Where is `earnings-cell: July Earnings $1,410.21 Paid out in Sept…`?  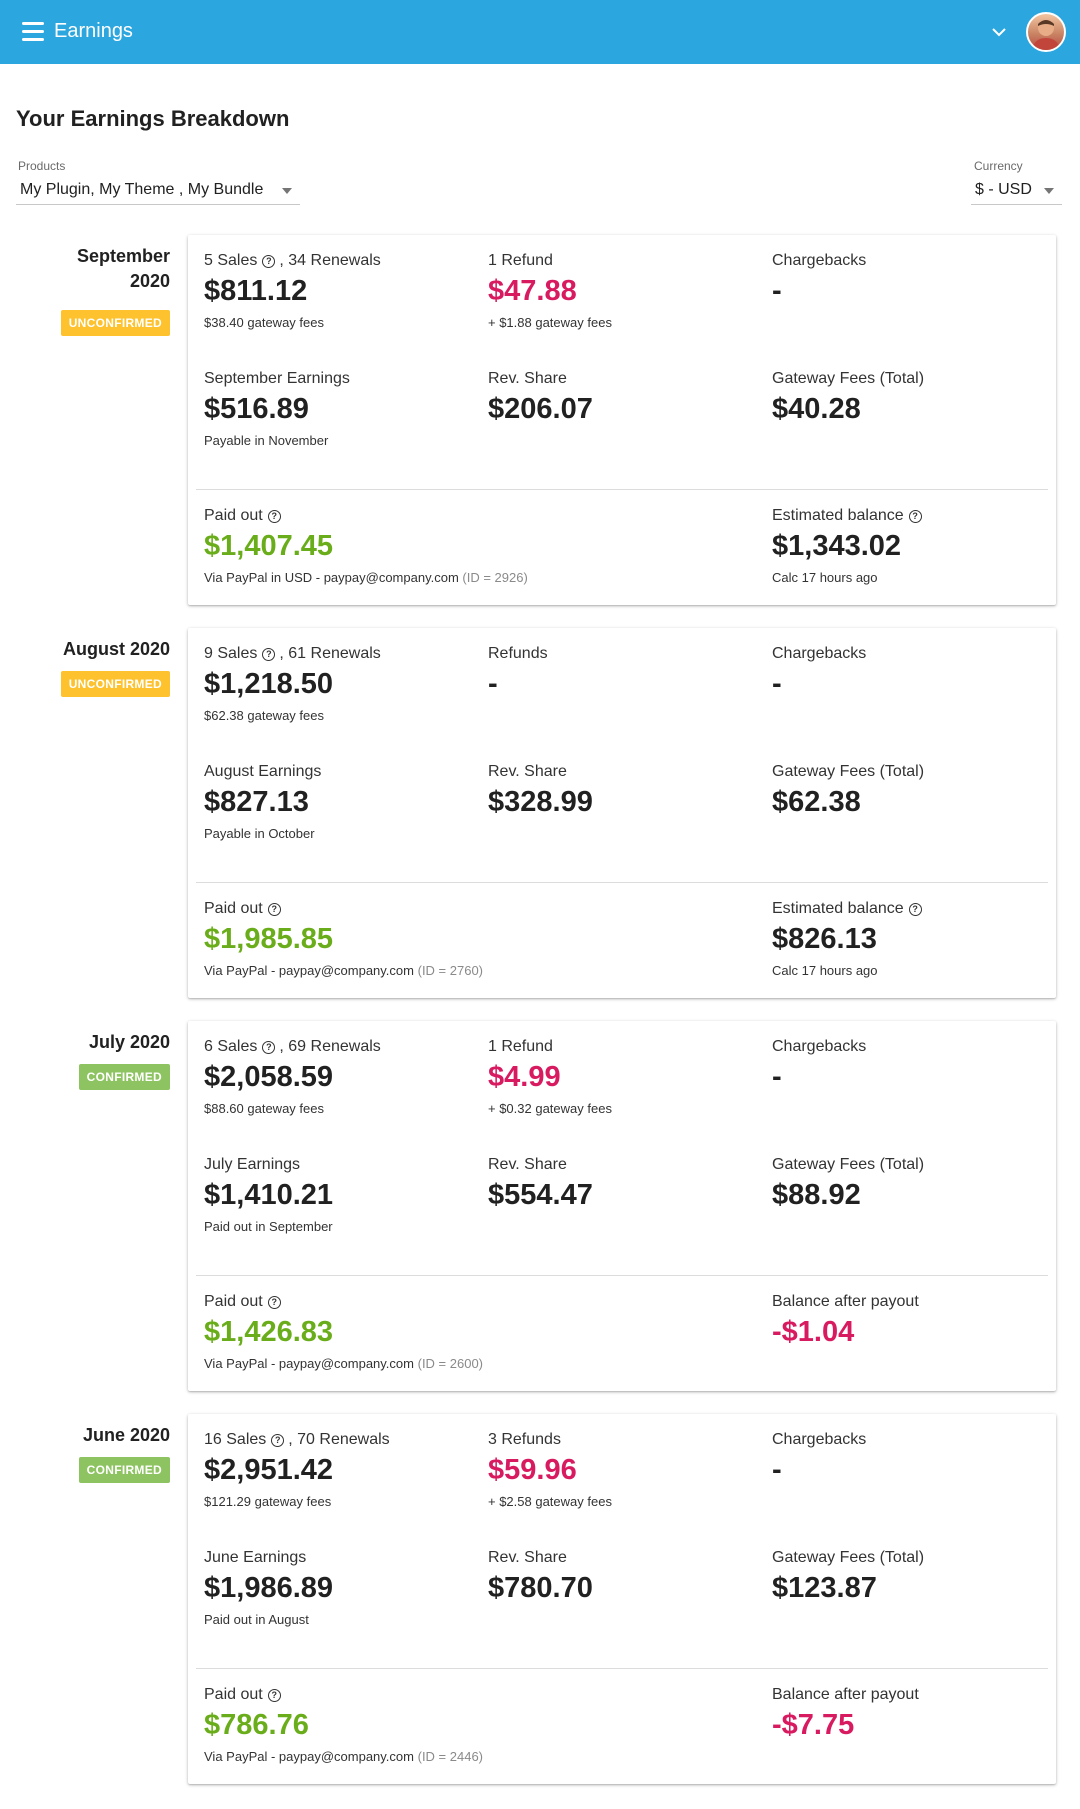
earnings-cell: July Earnings $1,410.21 Paid out in Sept… is located at coordinates (268, 1195).